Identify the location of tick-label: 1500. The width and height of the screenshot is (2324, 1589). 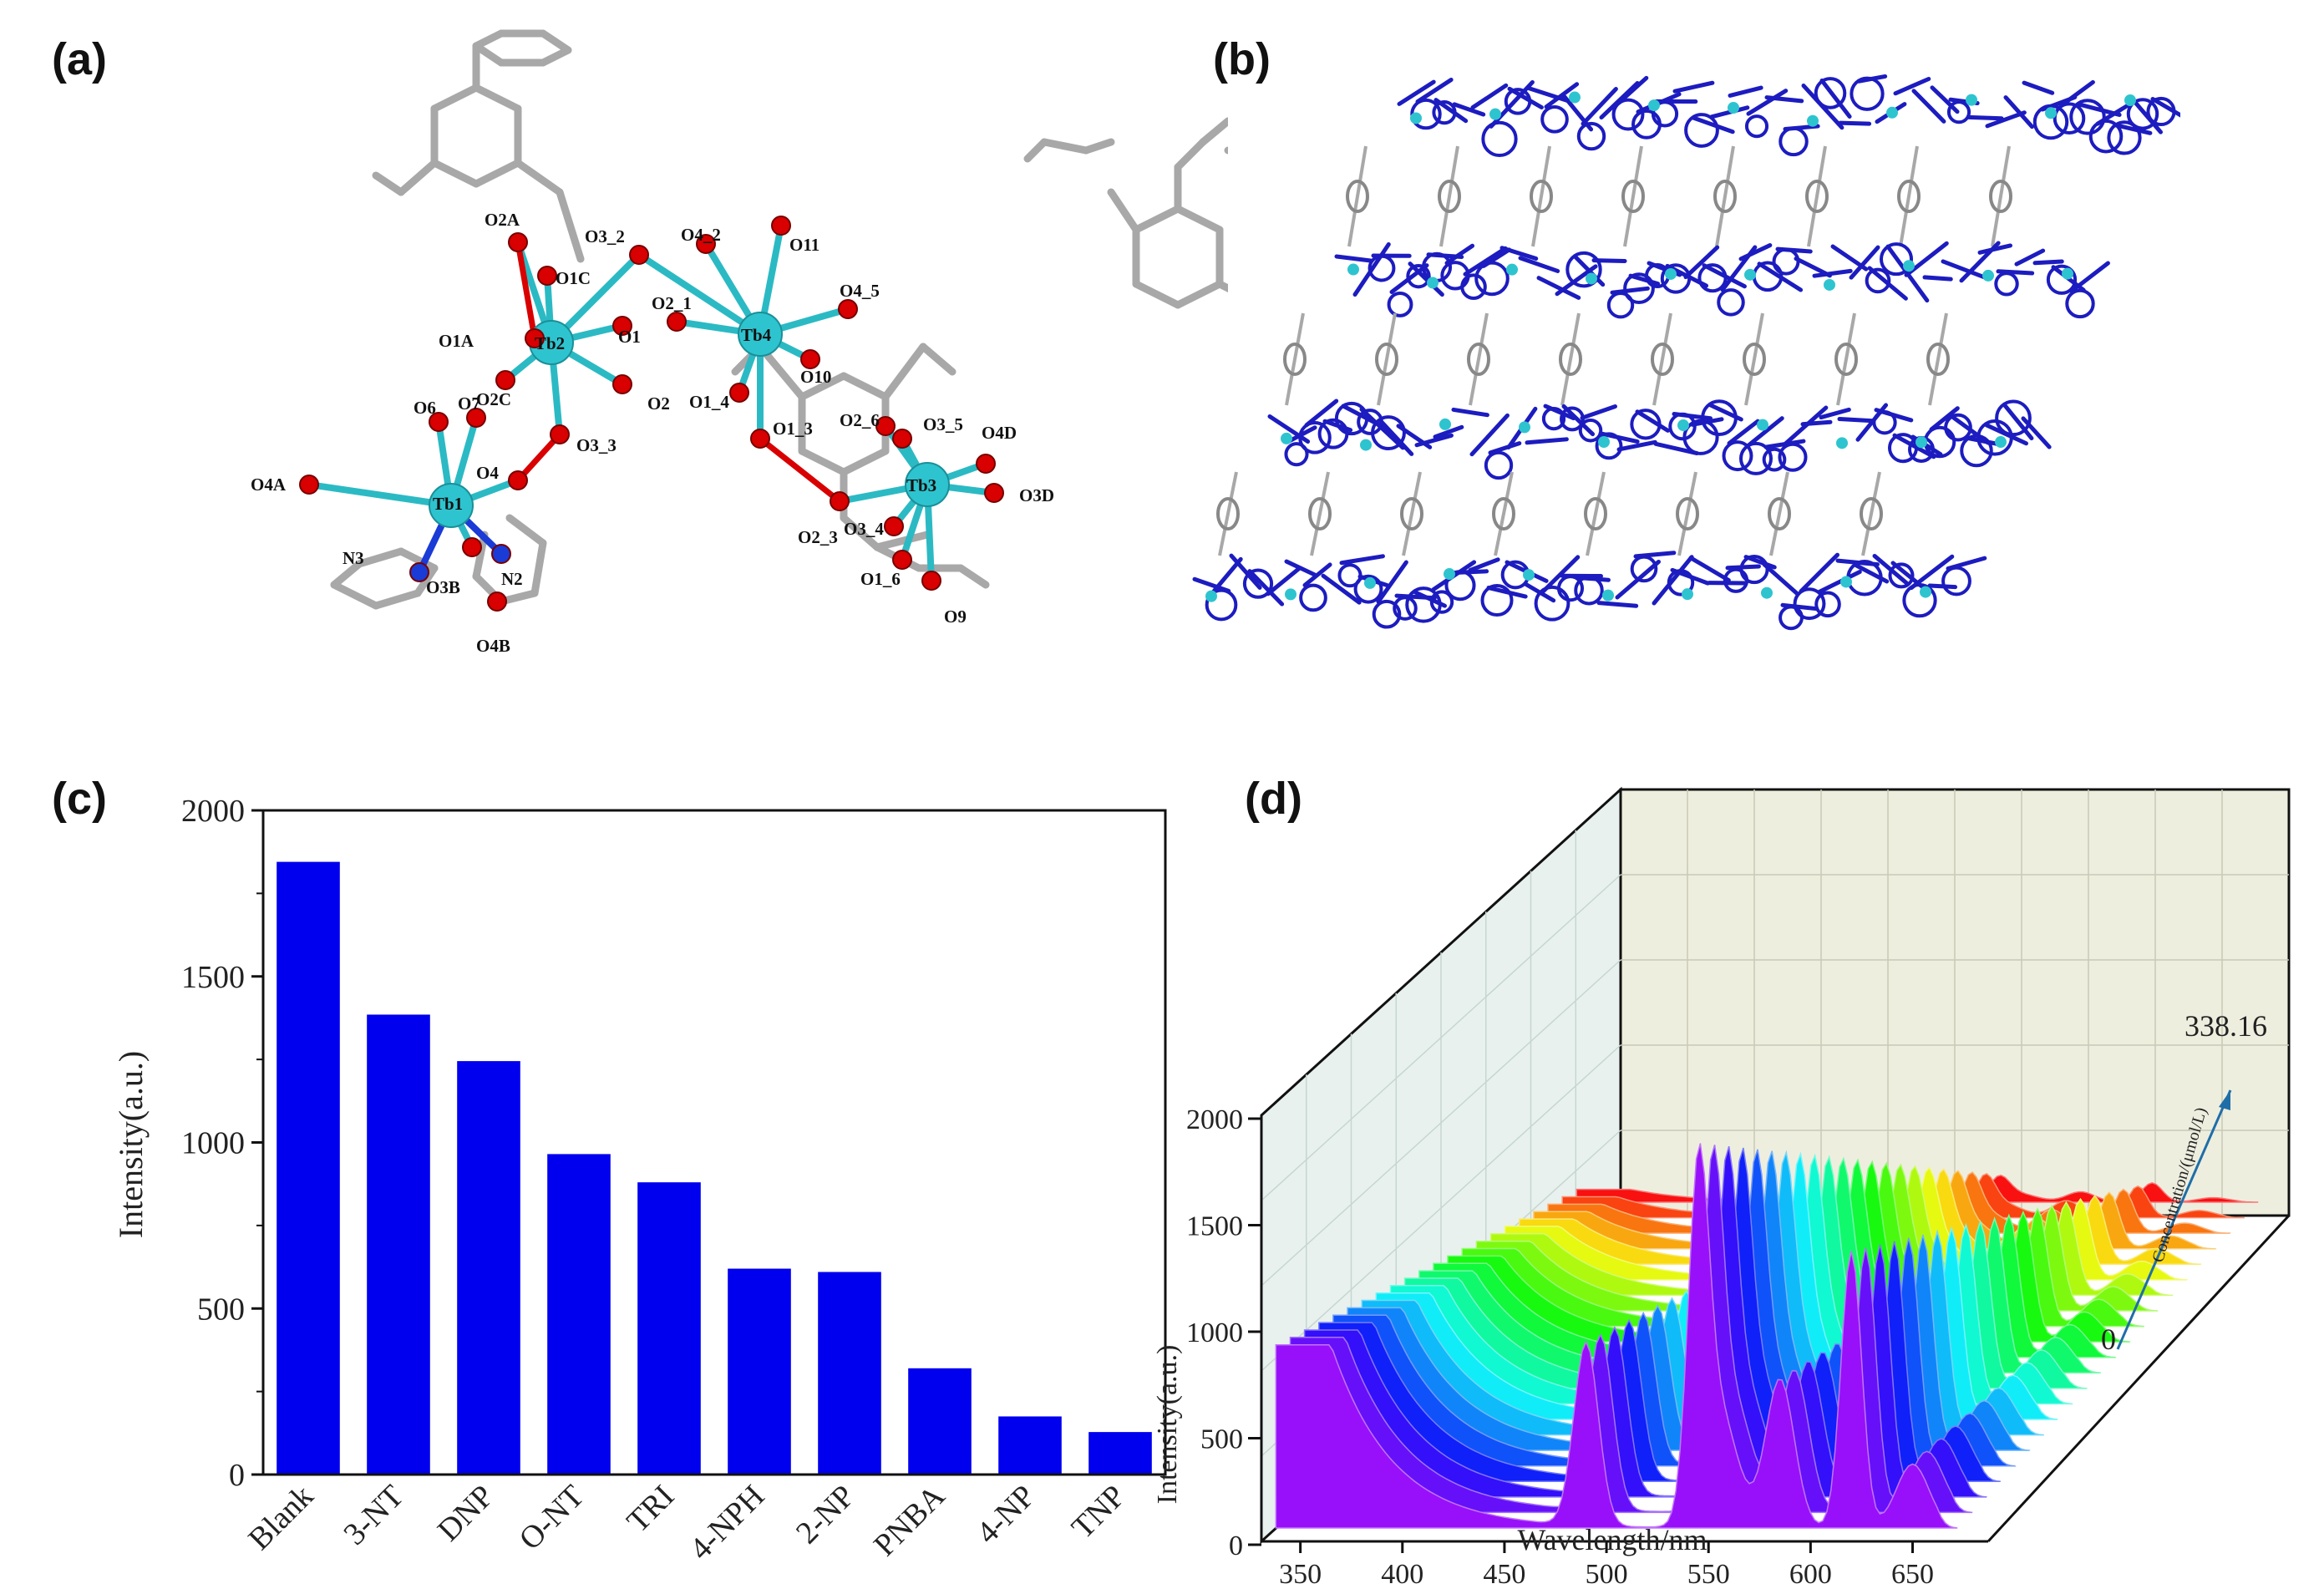
(1214, 1226).